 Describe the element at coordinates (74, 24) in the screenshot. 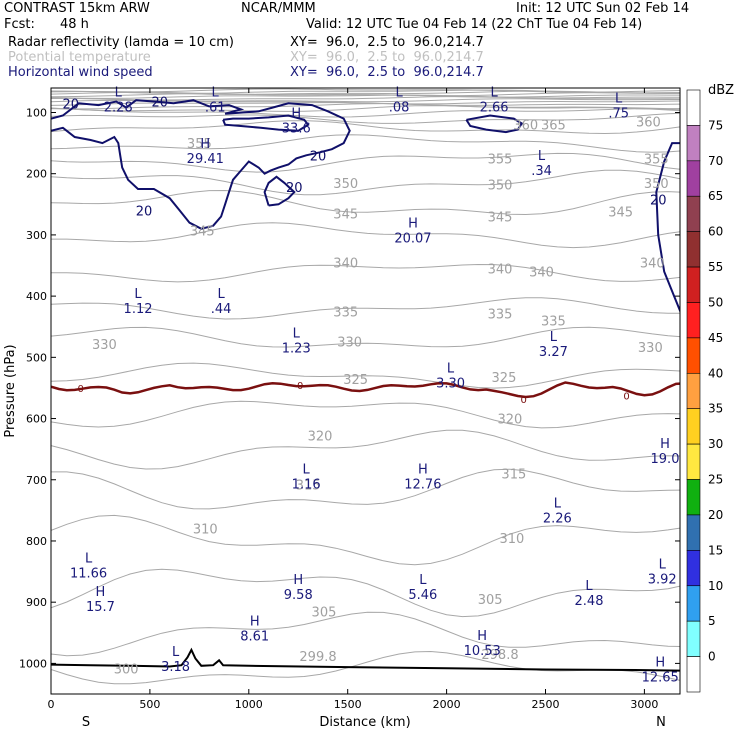

I see `fcst-value: 48 h` at that location.